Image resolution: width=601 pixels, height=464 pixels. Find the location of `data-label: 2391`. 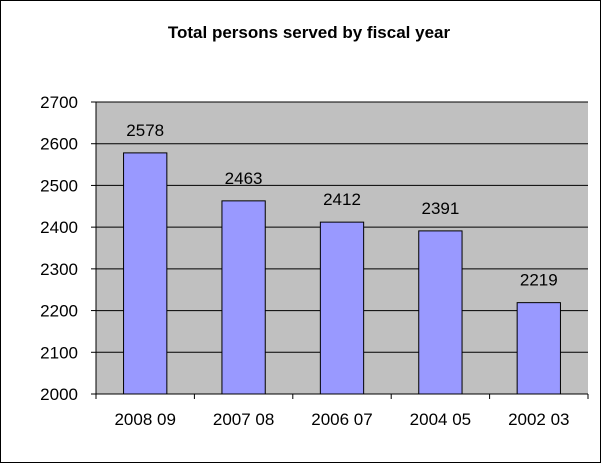

data-label: 2391 is located at coordinates (440, 208).